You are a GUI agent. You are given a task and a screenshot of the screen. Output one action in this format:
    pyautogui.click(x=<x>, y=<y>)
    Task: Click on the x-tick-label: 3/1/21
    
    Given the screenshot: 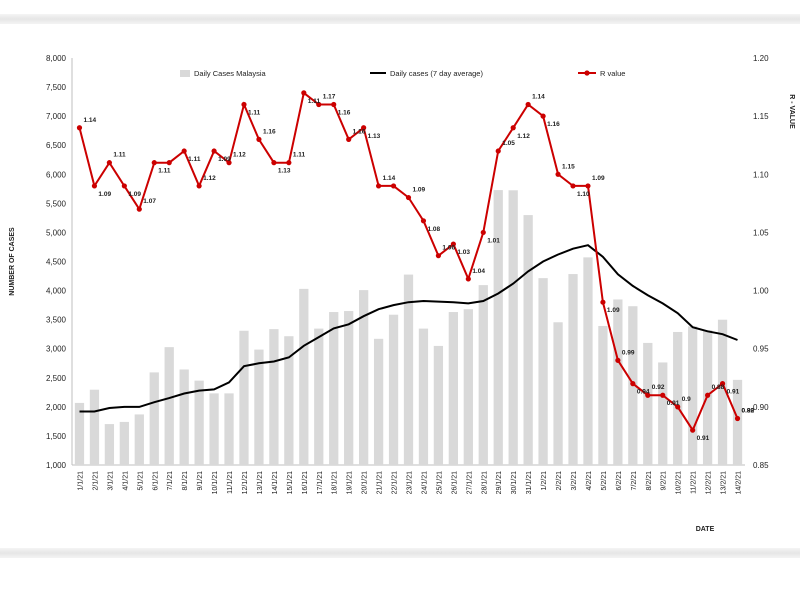 What is the action you would take?
    pyautogui.click(x=110, y=481)
    